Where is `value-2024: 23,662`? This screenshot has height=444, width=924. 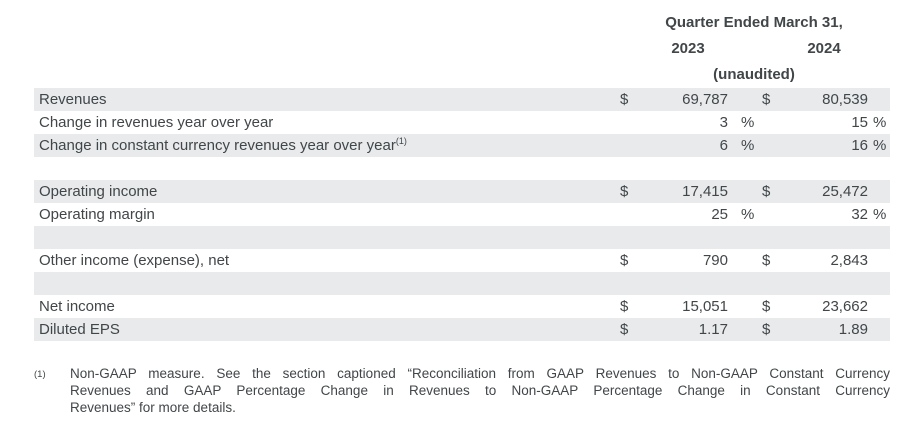
value-2024: 23,662 is located at coordinates (845, 306).